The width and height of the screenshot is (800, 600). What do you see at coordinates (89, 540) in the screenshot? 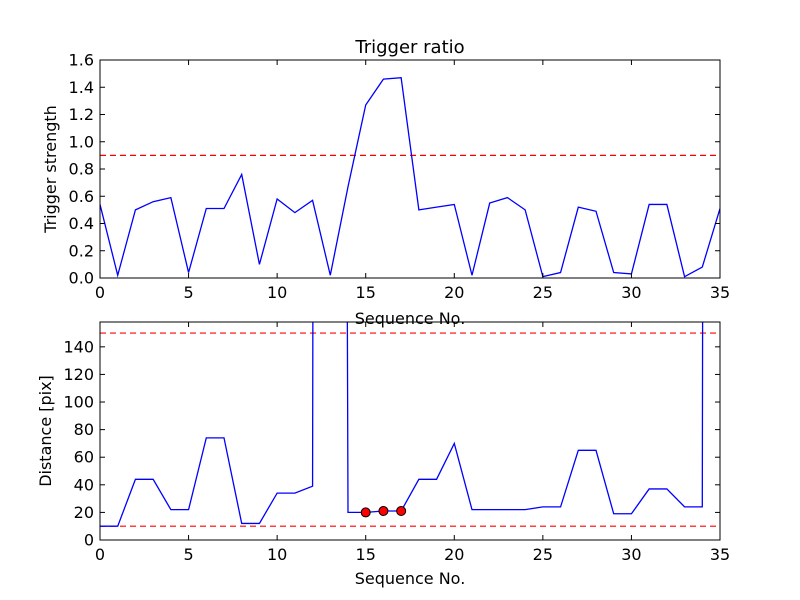
I see `y-tick-label: 0` at bounding box center [89, 540].